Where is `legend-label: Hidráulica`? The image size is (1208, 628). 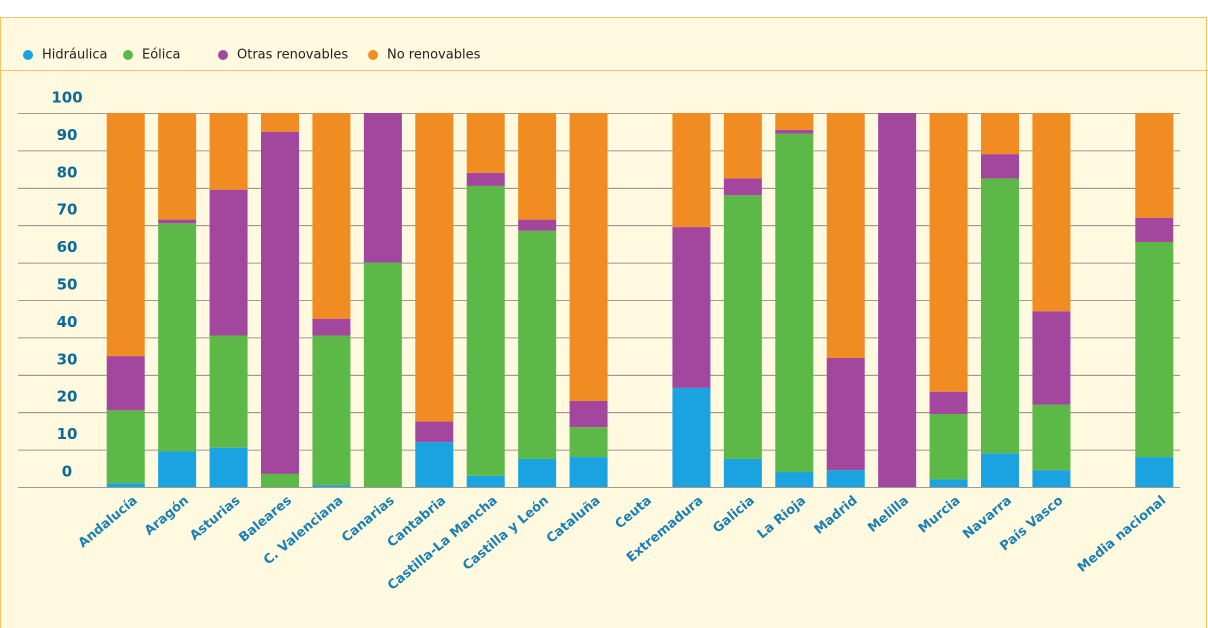 legend-label: Hidráulica is located at coordinates (75, 55).